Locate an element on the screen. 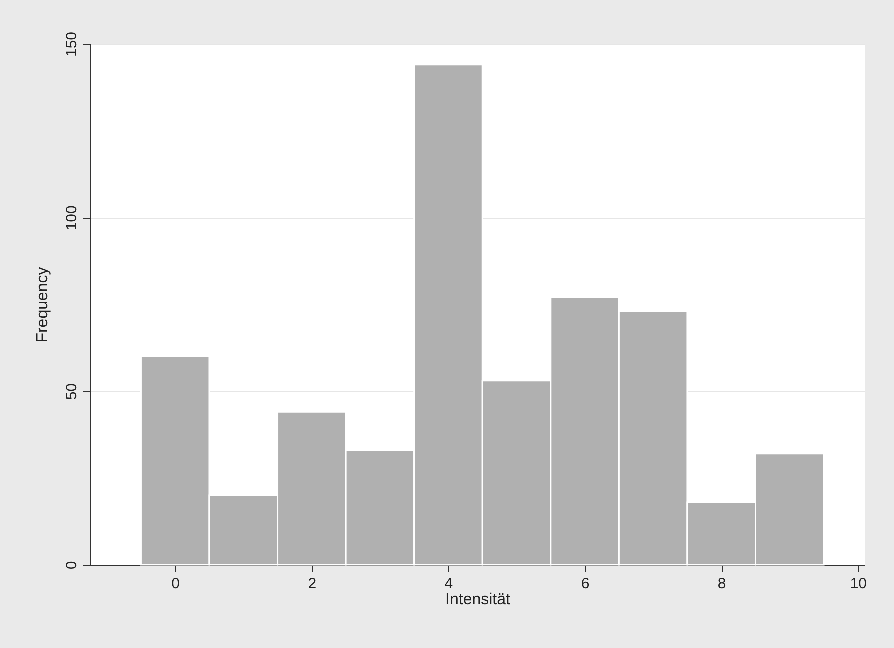 The width and height of the screenshot is (894, 648). x-tick-label: 6 is located at coordinates (585, 584).